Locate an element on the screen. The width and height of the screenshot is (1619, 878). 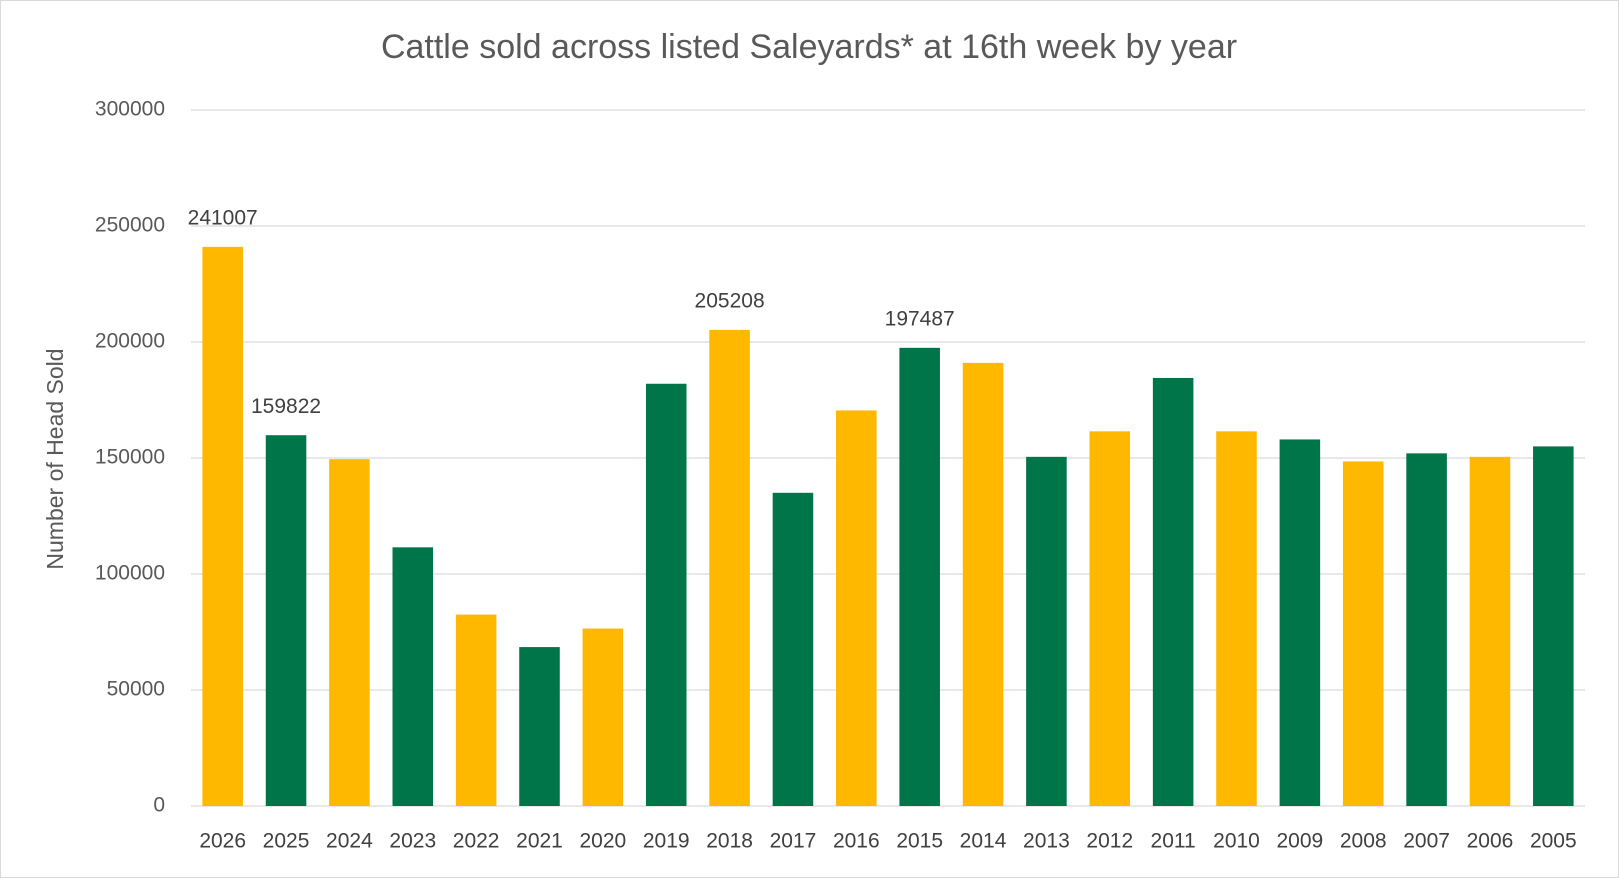
y-tick-label: 300000 is located at coordinates (130, 109).